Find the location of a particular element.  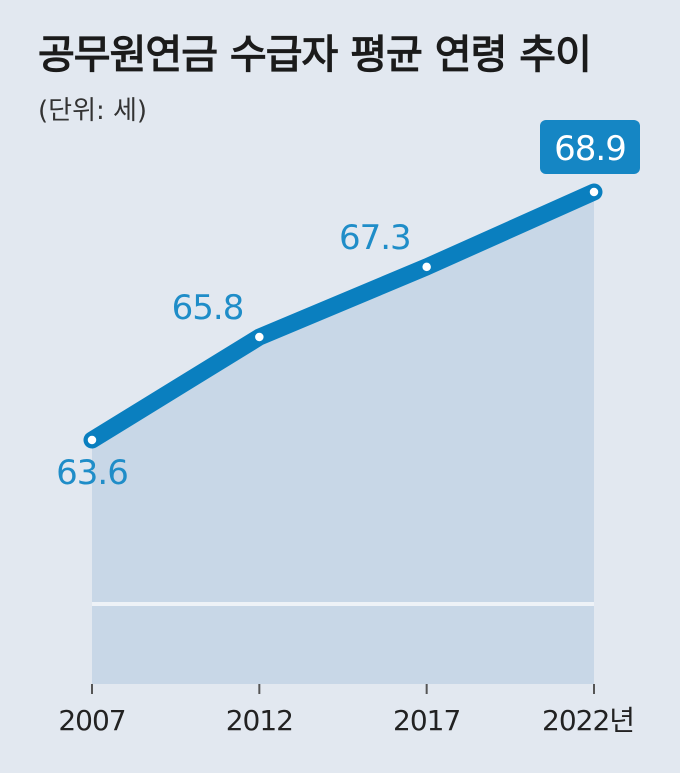

value-badge is located at coordinates (590, 147).